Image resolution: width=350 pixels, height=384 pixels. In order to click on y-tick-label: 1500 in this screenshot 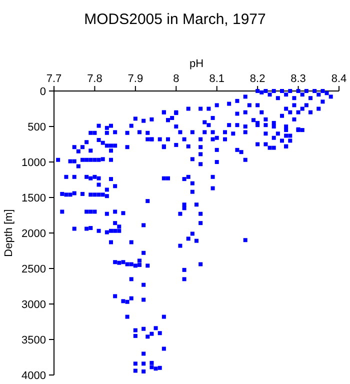, I will do `click(34, 198)`.